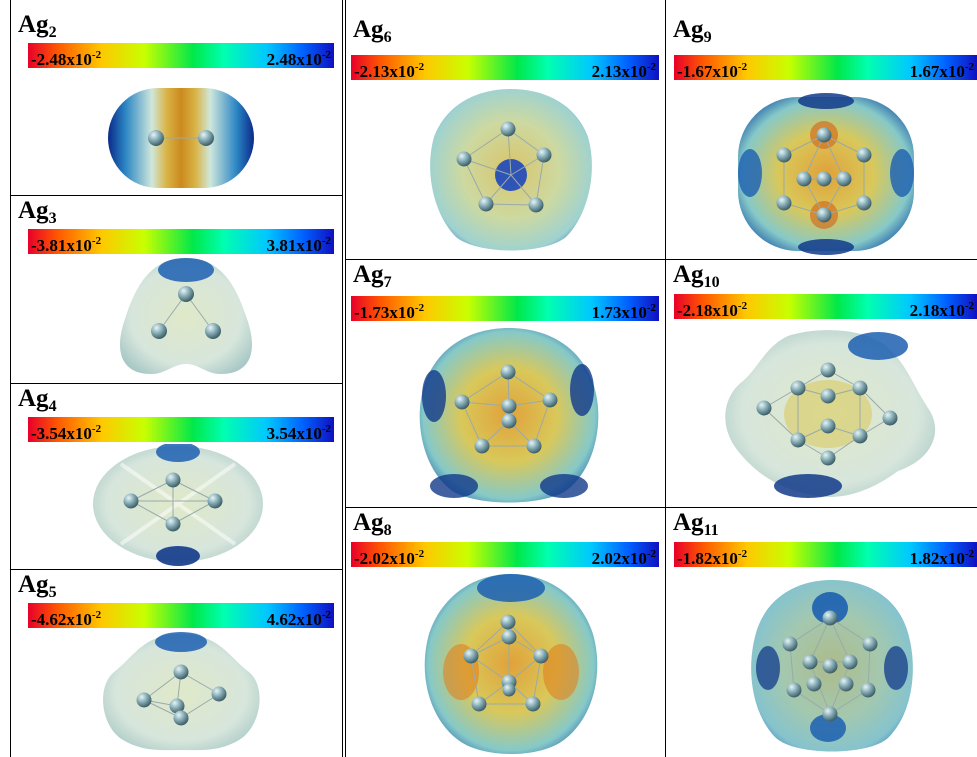 This screenshot has height=757, width=977. What do you see at coordinates (298, 59) in the screenshot?
I see `scale-max-label: 2.48x10⁻²` at bounding box center [298, 59].